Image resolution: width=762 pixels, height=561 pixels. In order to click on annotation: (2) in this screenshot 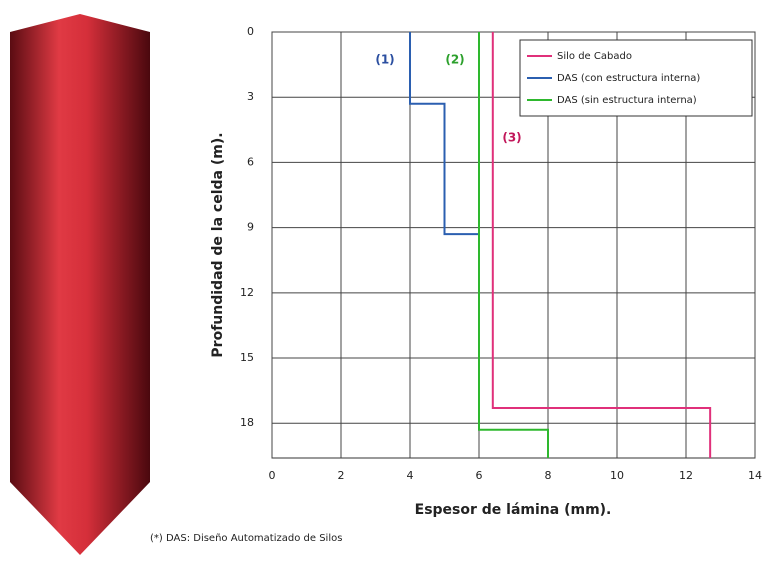, I will do `click(454, 60)`.